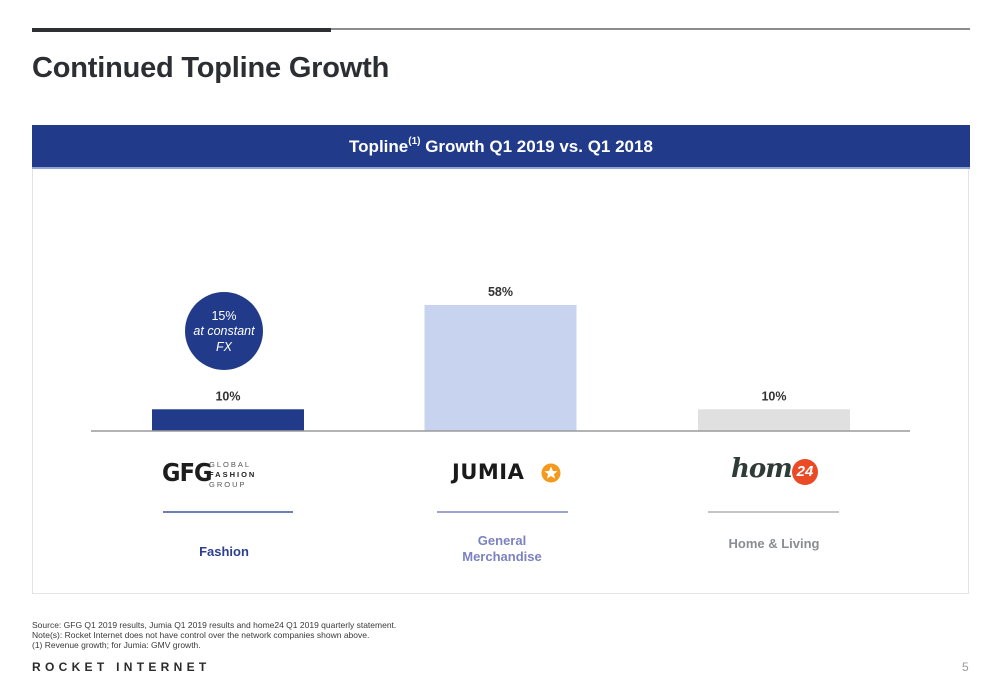  I want to click on category-label-fashion: Fashion, so click(224, 552).